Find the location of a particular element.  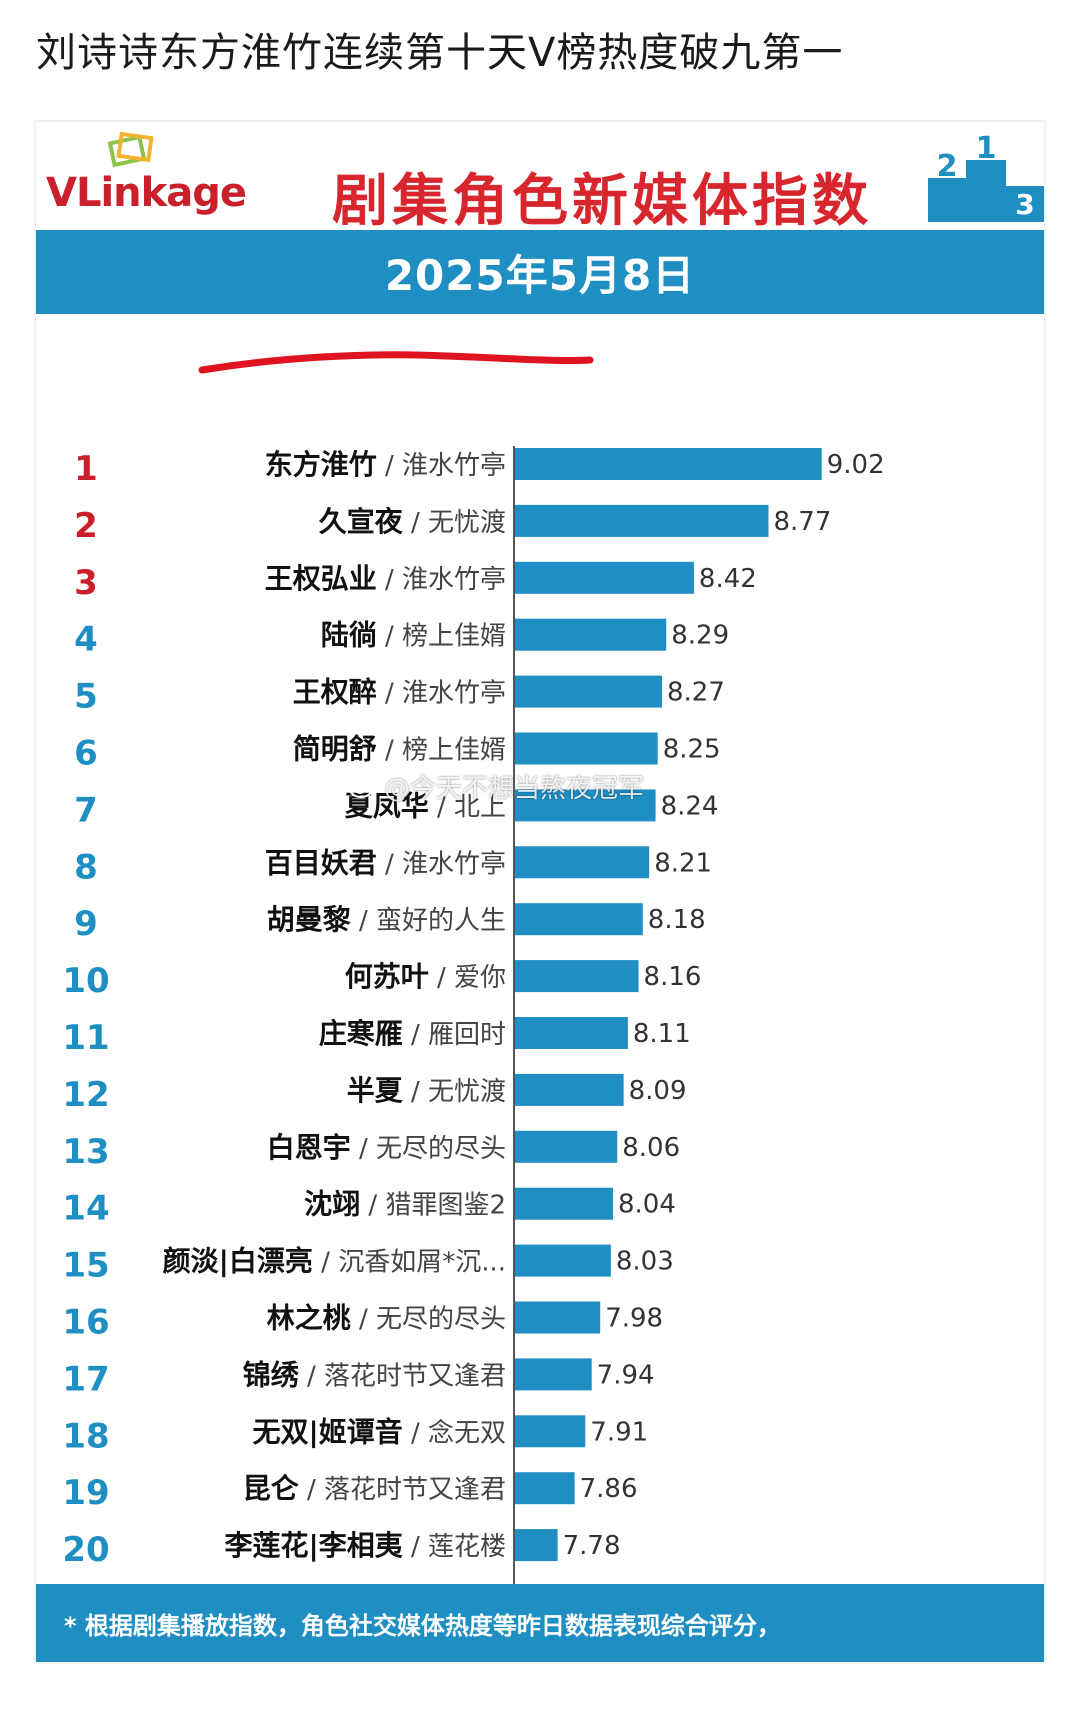

svg-text: 2 is located at coordinates (947, 166).